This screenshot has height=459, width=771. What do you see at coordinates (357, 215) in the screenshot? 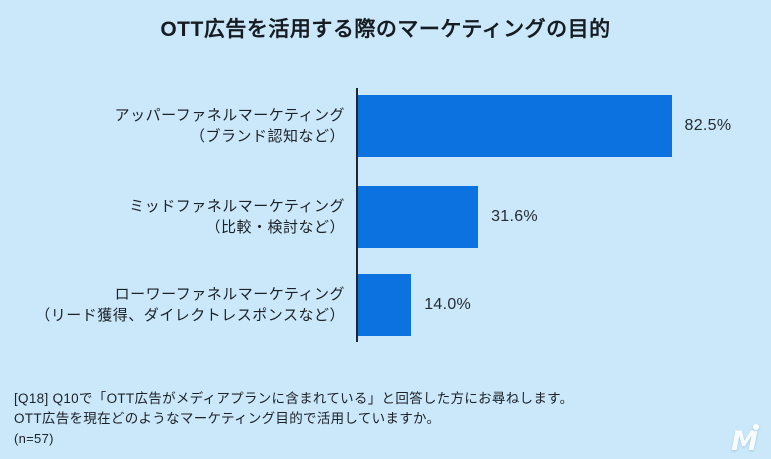
I see `y-axis-line` at bounding box center [357, 215].